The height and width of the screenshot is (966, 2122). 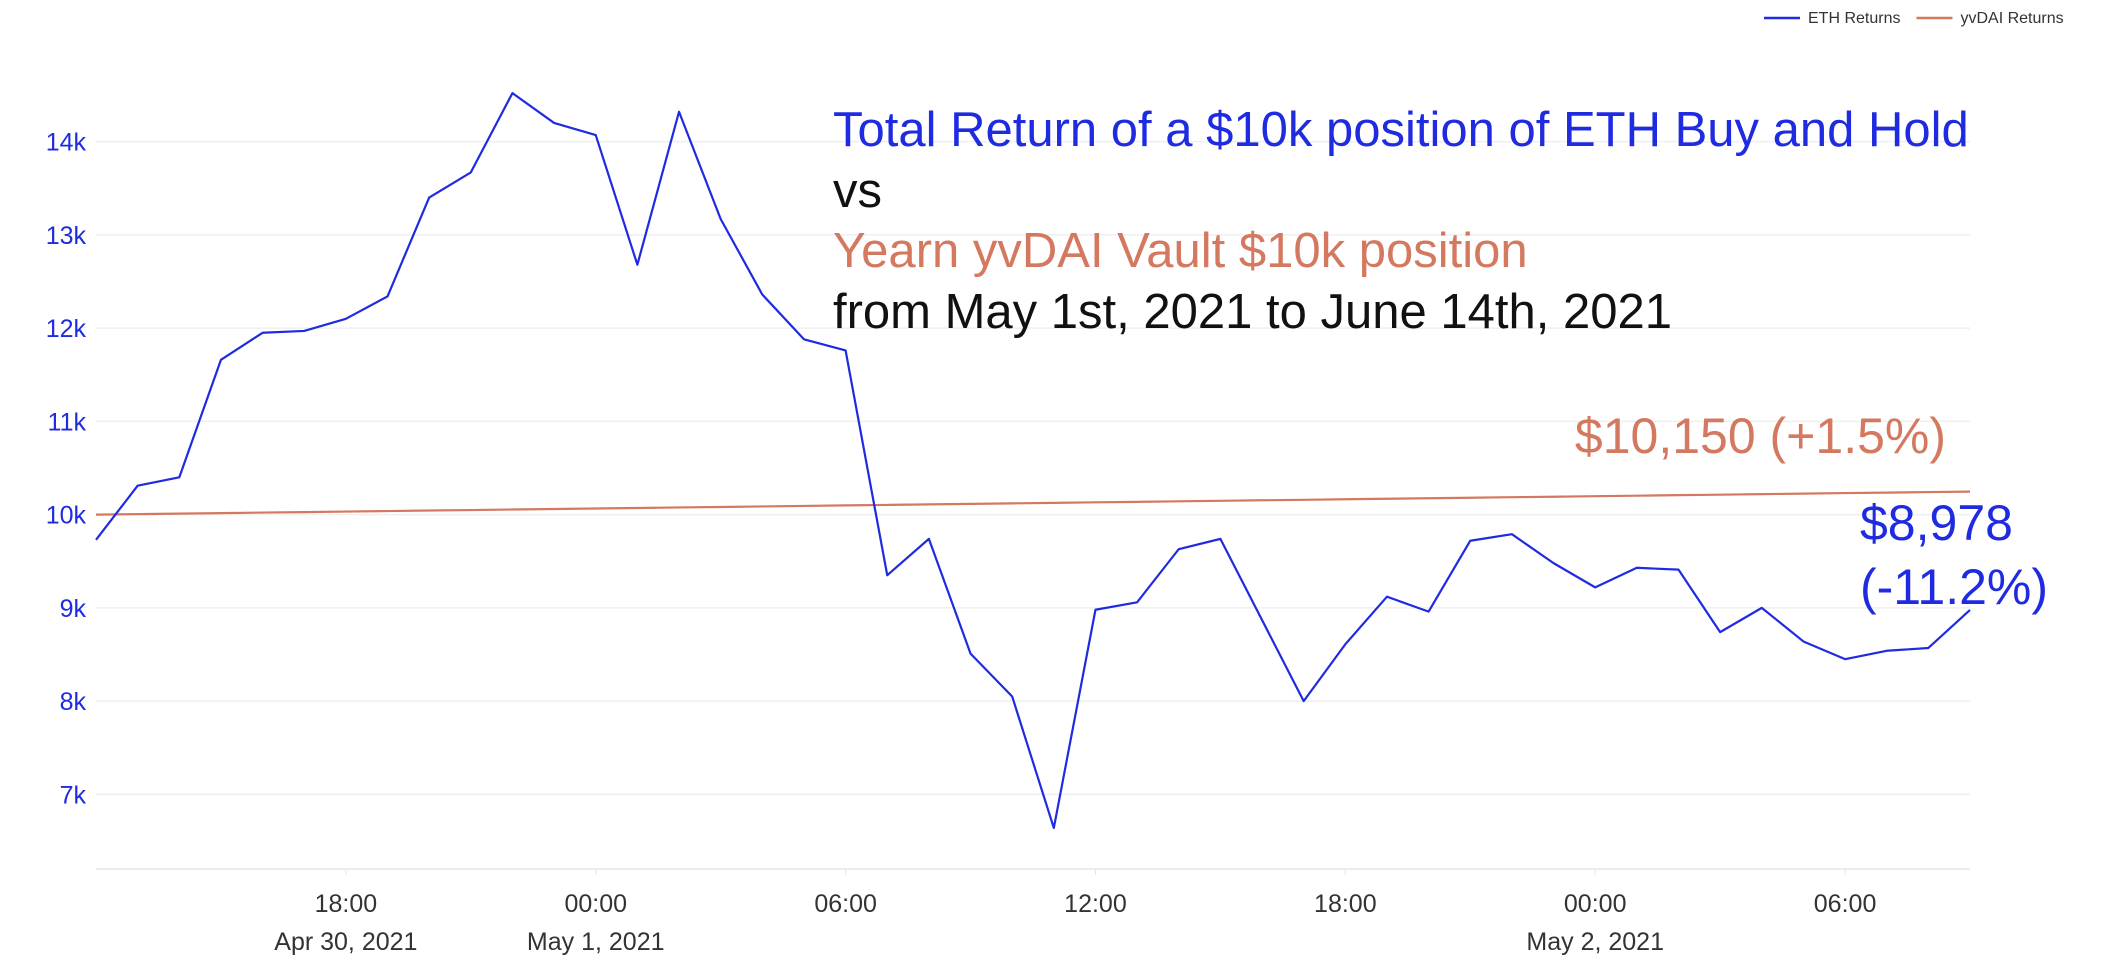 What do you see at coordinates (66, 143) in the screenshot?
I see `y-tick-label: 14k` at bounding box center [66, 143].